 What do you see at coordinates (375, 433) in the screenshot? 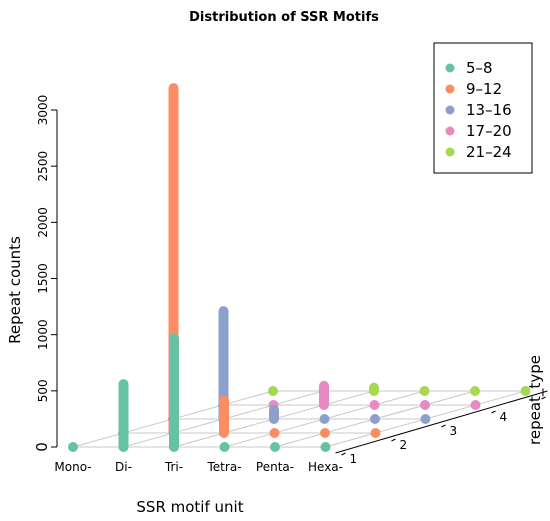
I see `point-9–12-Hexa-` at bounding box center [375, 433].